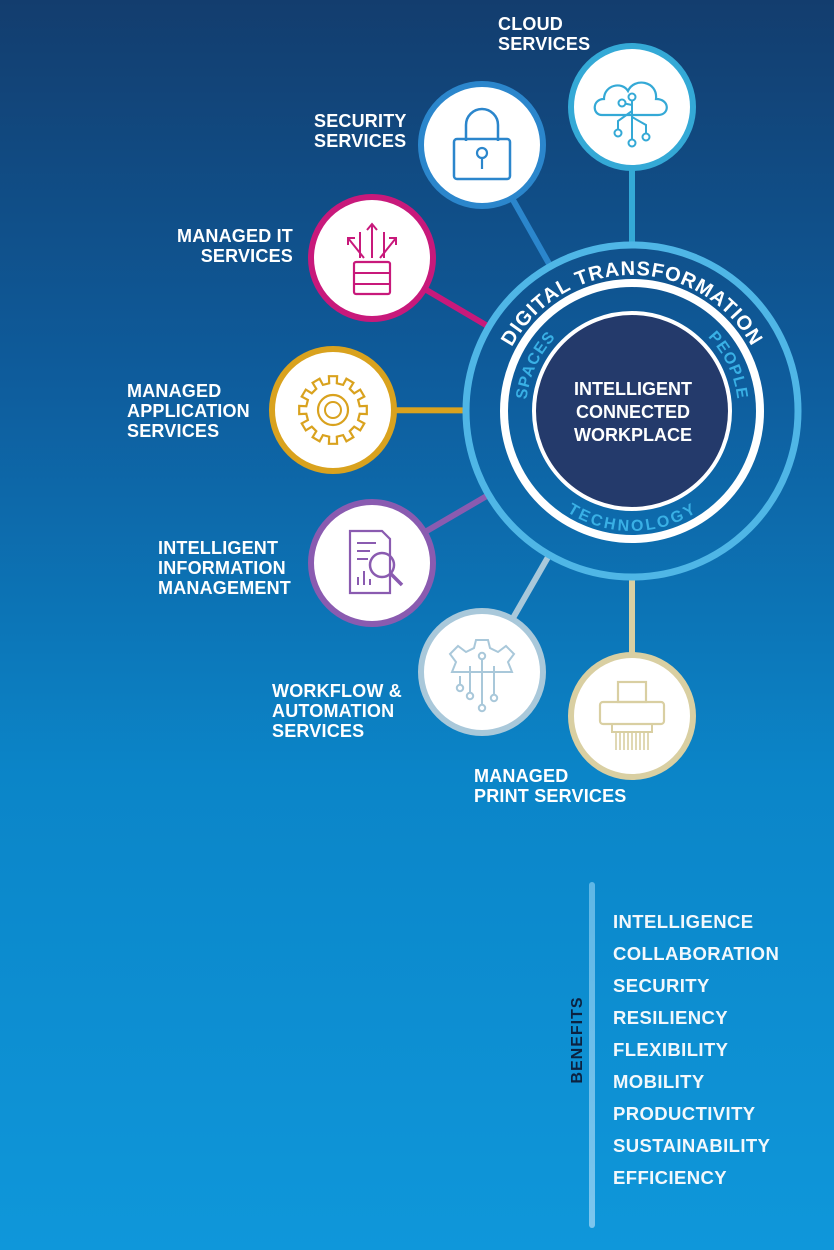 The height and width of the screenshot is (1250, 834). What do you see at coordinates (188, 411) in the screenshot?
I see `service-label-managed-application: MANAGED APPLICATION SERVICES` at bounding box center [188, 411].